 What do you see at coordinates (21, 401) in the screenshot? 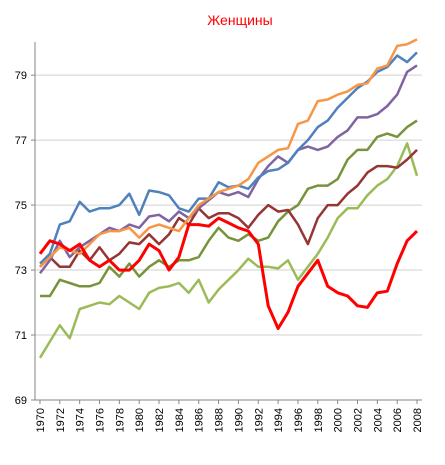
I see `y-tick-label: 69` at bounding box center [21, 401].